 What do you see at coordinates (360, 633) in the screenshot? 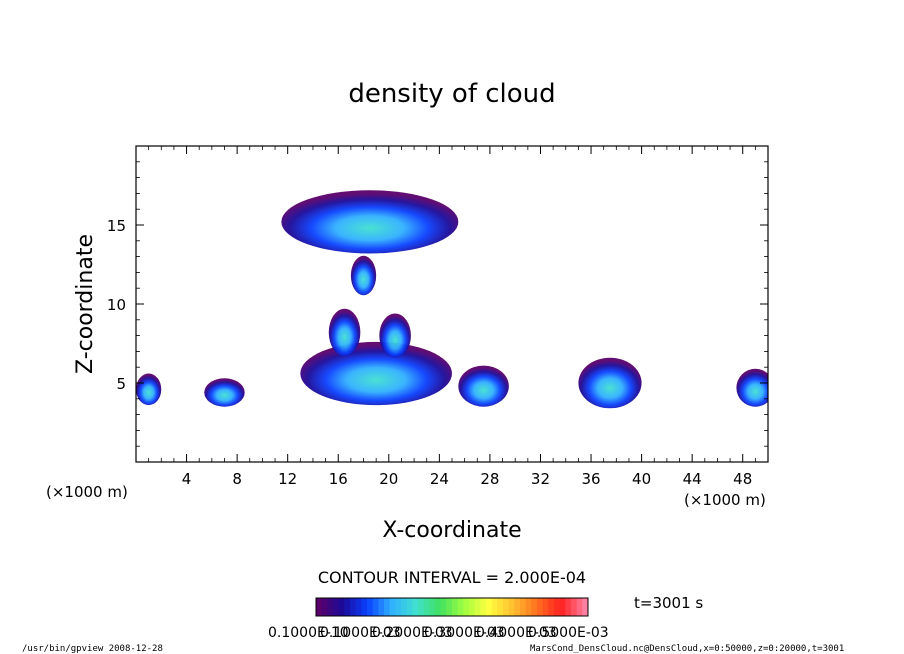
I see `colorbar-label: 0.1000E-03` at bounding box center [360, 633].